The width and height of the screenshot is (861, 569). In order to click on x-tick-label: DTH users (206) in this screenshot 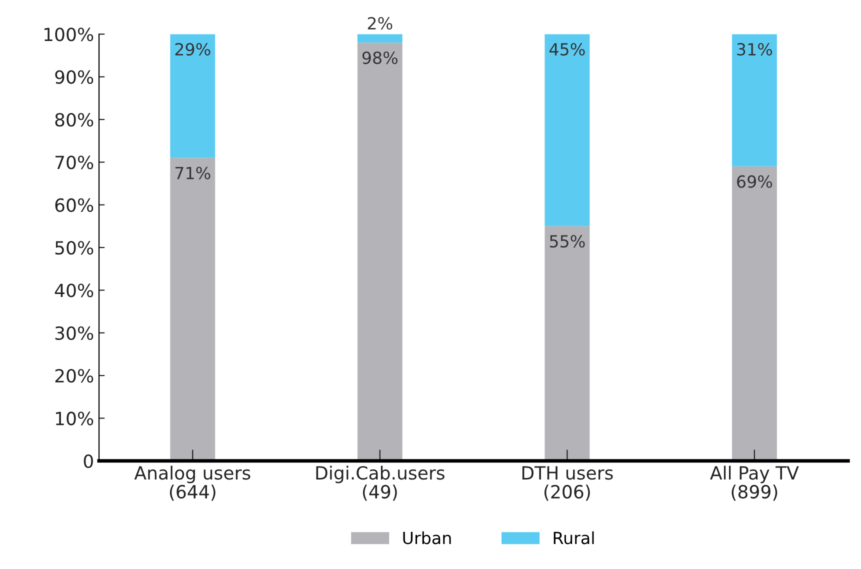, I will do `click(567, 483)`.